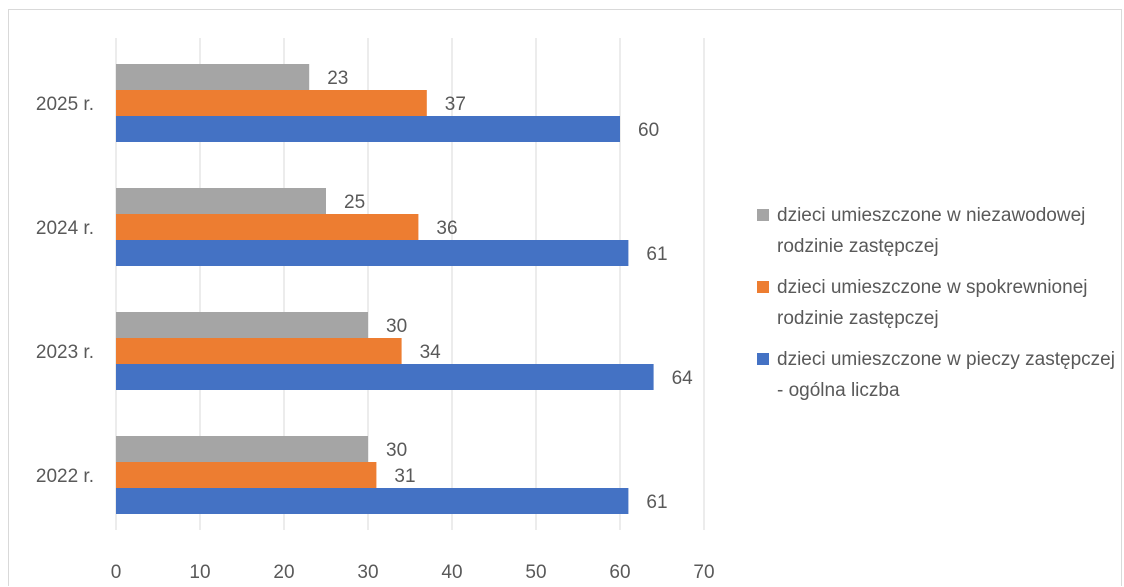 The height and width of the screenshot is (587, 1124). I want to click on x-tick-label: 60, so click(619, 572).